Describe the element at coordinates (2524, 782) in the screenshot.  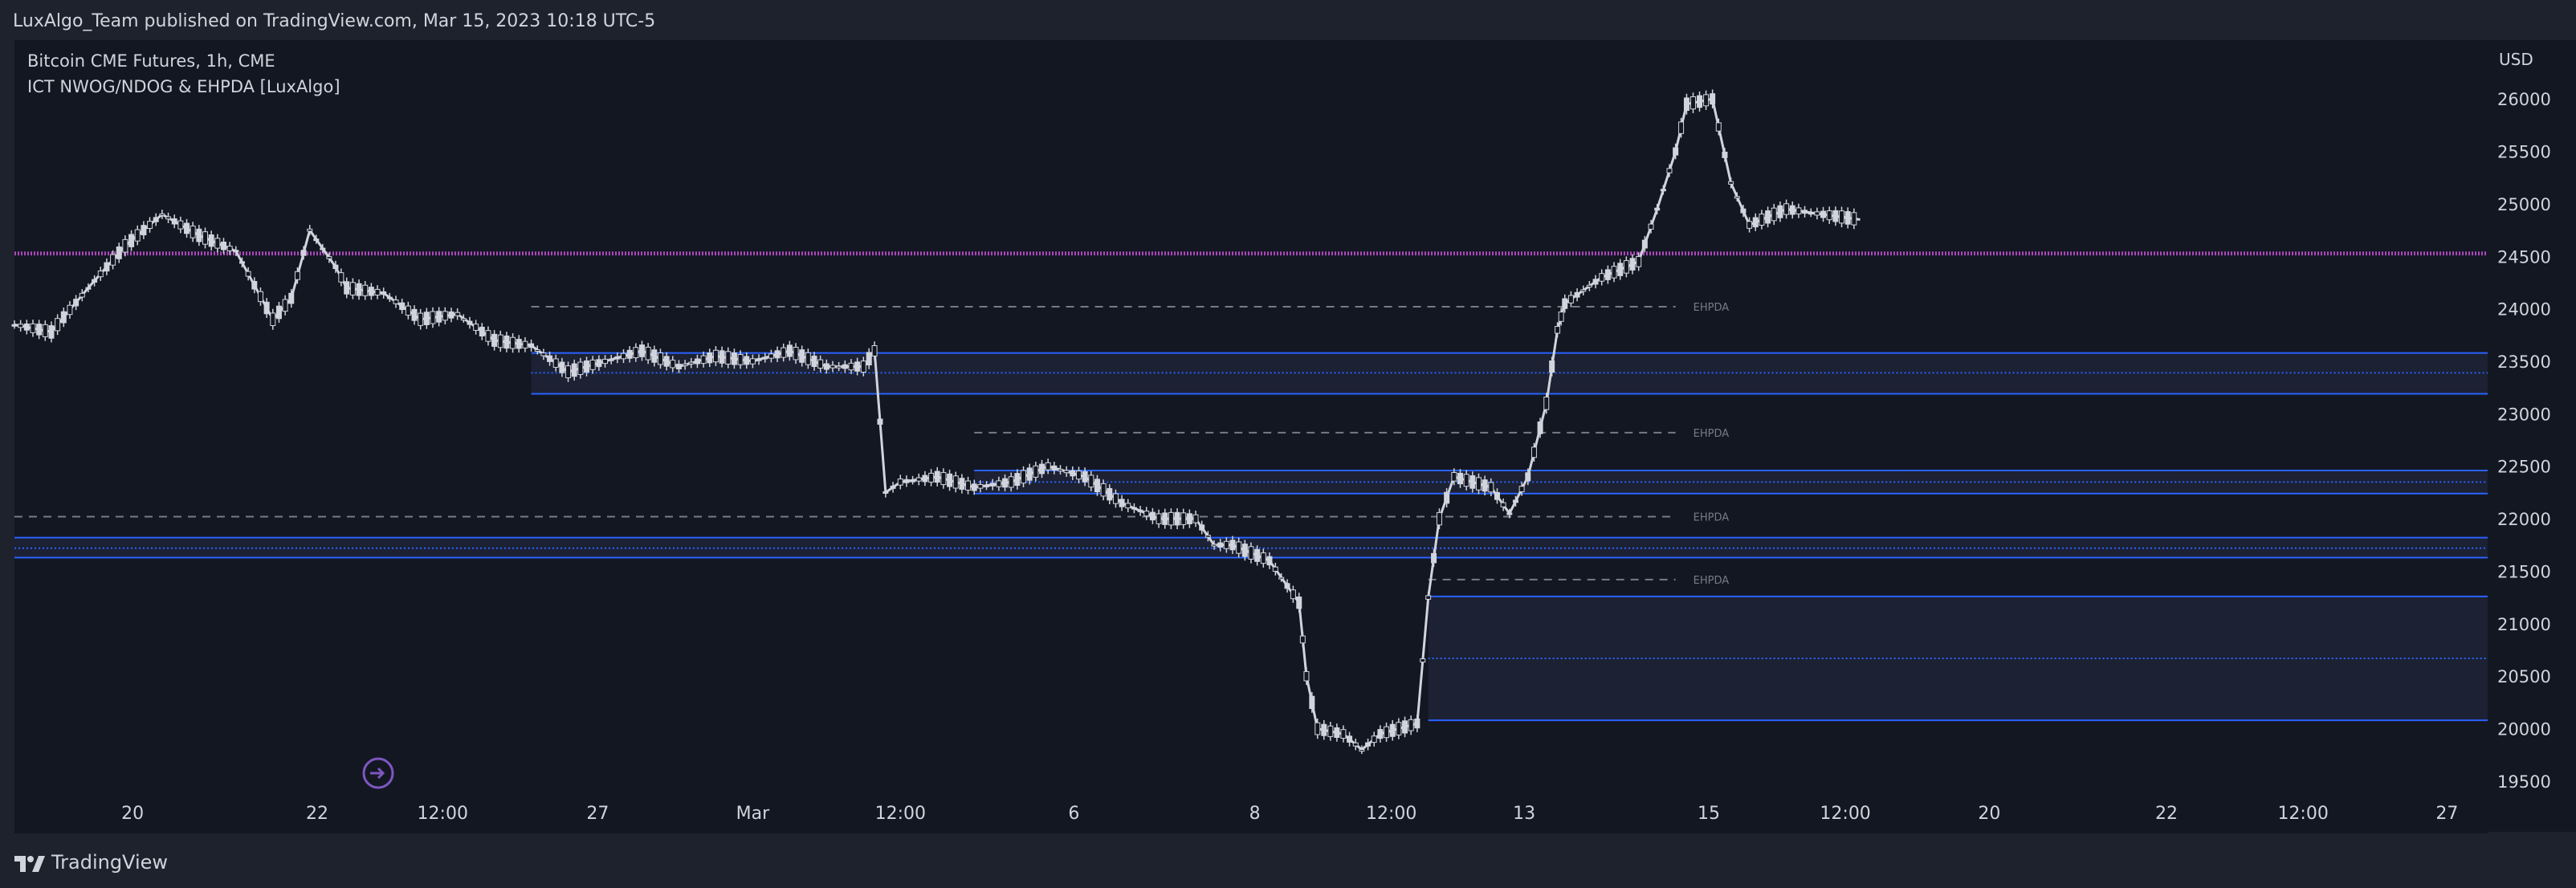
I see `y-tick-label: 19500` at that location.